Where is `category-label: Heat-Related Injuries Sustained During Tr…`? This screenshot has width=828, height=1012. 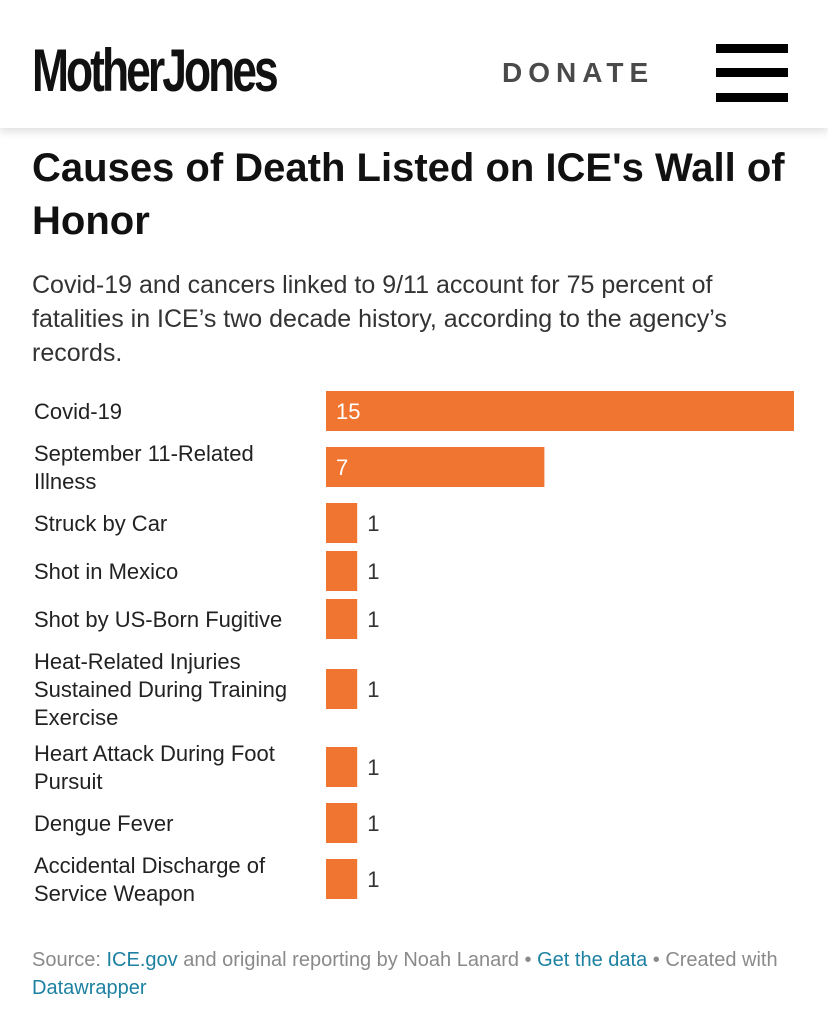 category-label: Heat-Related Injuries Sustained During Tr… is located at coordinates (160, 689).